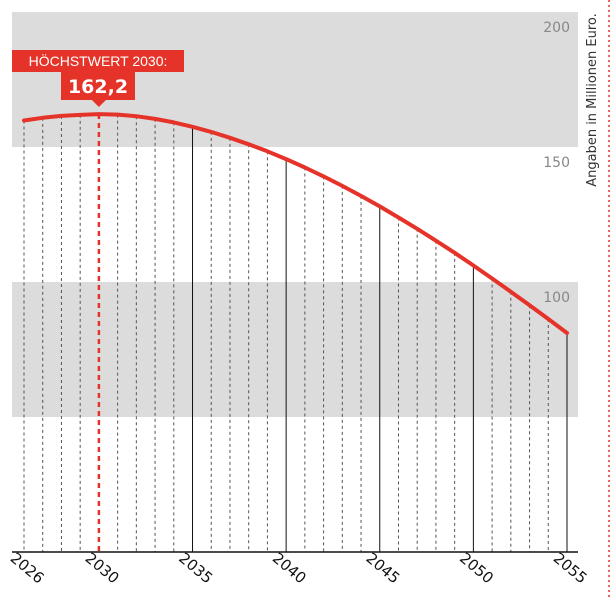 The width and height of the screenshot is (612, 597). What do you see at coordinates (289, 568) in the screenshot?
I see `x-tick-label: 2040` at bounding box center [289, 568].